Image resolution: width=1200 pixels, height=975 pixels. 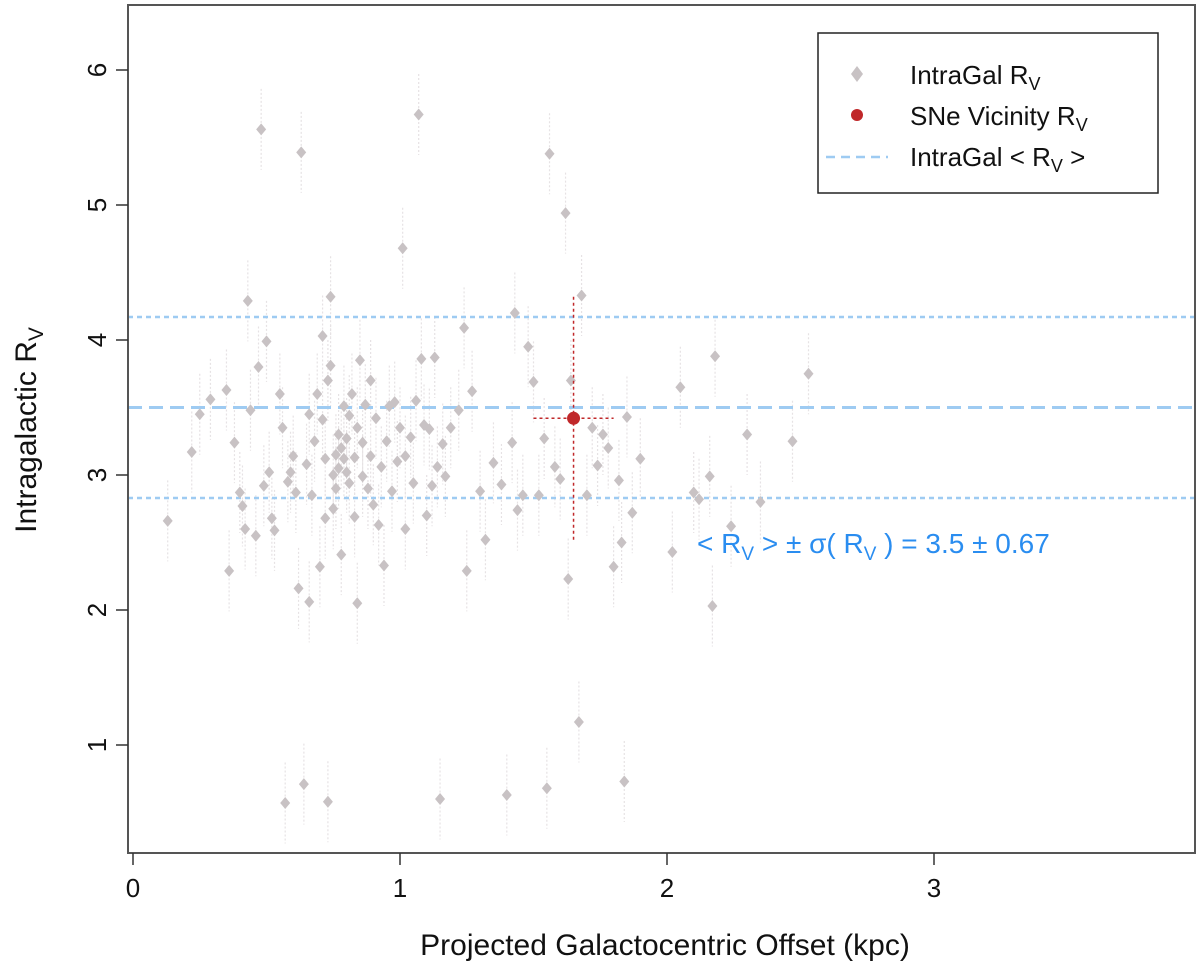 What do you see at coordinates (97, 205) in the screenshot?
I see `y-tick-label: 5` at bounding box center [97, 205].